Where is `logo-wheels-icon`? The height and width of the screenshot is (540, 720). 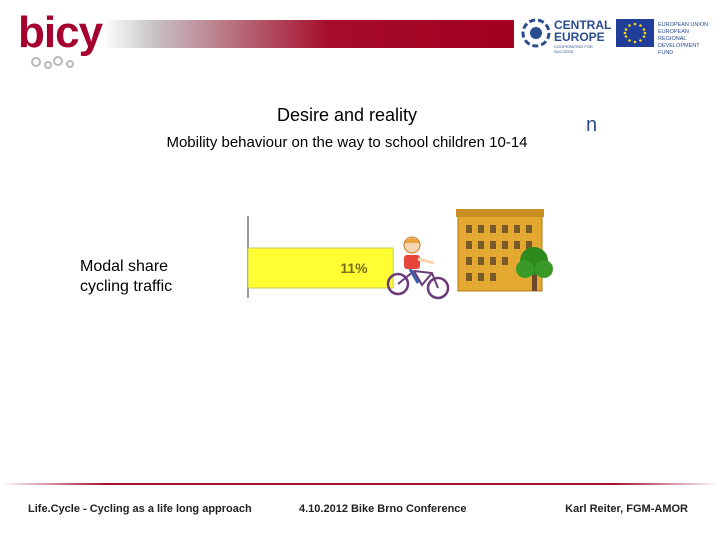
logo-wheels-icon is located at coordinates (63, 40).